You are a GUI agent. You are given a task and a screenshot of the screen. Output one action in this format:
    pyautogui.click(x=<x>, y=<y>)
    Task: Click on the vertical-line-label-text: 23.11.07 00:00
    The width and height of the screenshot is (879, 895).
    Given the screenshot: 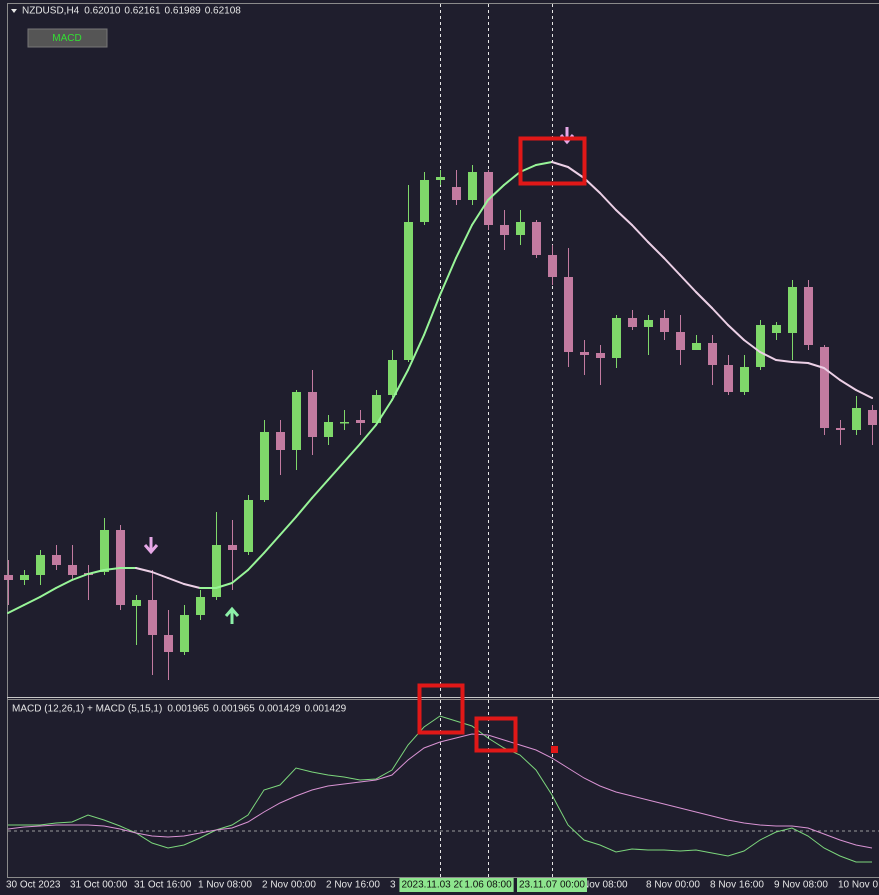 What is the action you would take?
    pyautogui.click(x=552, y=885)
    